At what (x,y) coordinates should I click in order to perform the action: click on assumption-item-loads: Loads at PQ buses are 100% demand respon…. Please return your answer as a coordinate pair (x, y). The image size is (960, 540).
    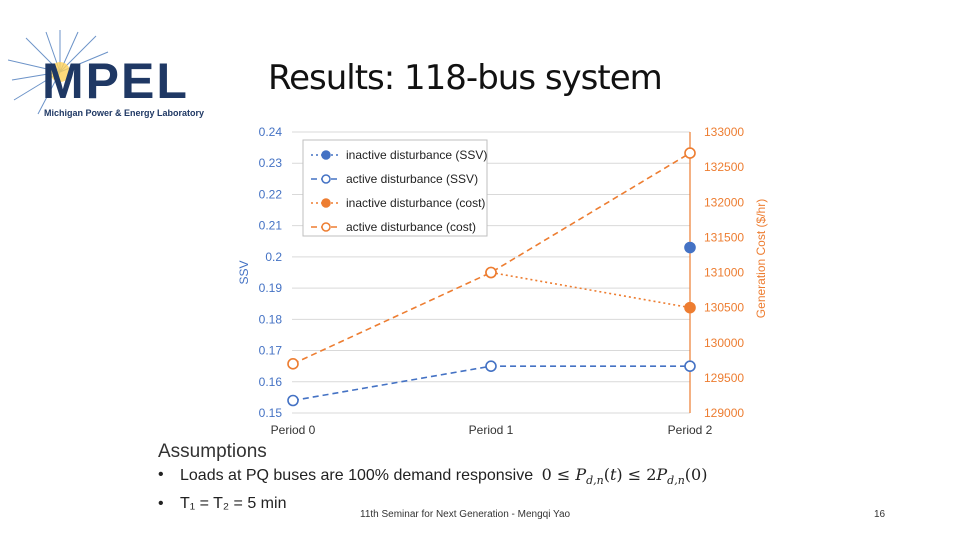
    Looking at the image, I should click on (432, 477).